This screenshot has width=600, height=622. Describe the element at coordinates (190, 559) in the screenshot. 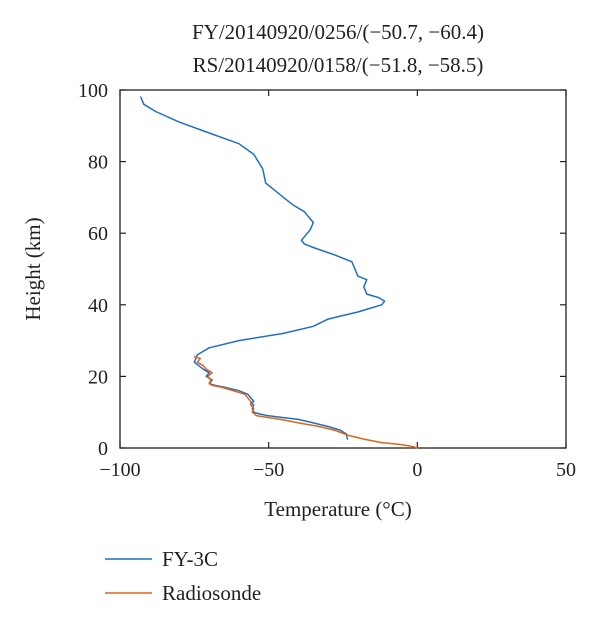

I see `legend-label-fy3c: FY-3C` at that location.